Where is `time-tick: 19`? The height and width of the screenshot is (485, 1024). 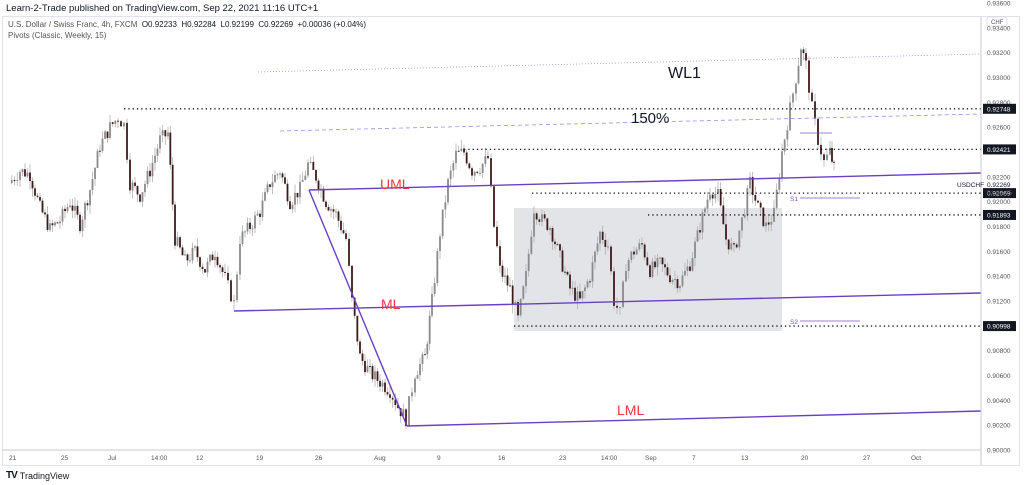 time-tick: 19 is located at coordinates (260, 458).